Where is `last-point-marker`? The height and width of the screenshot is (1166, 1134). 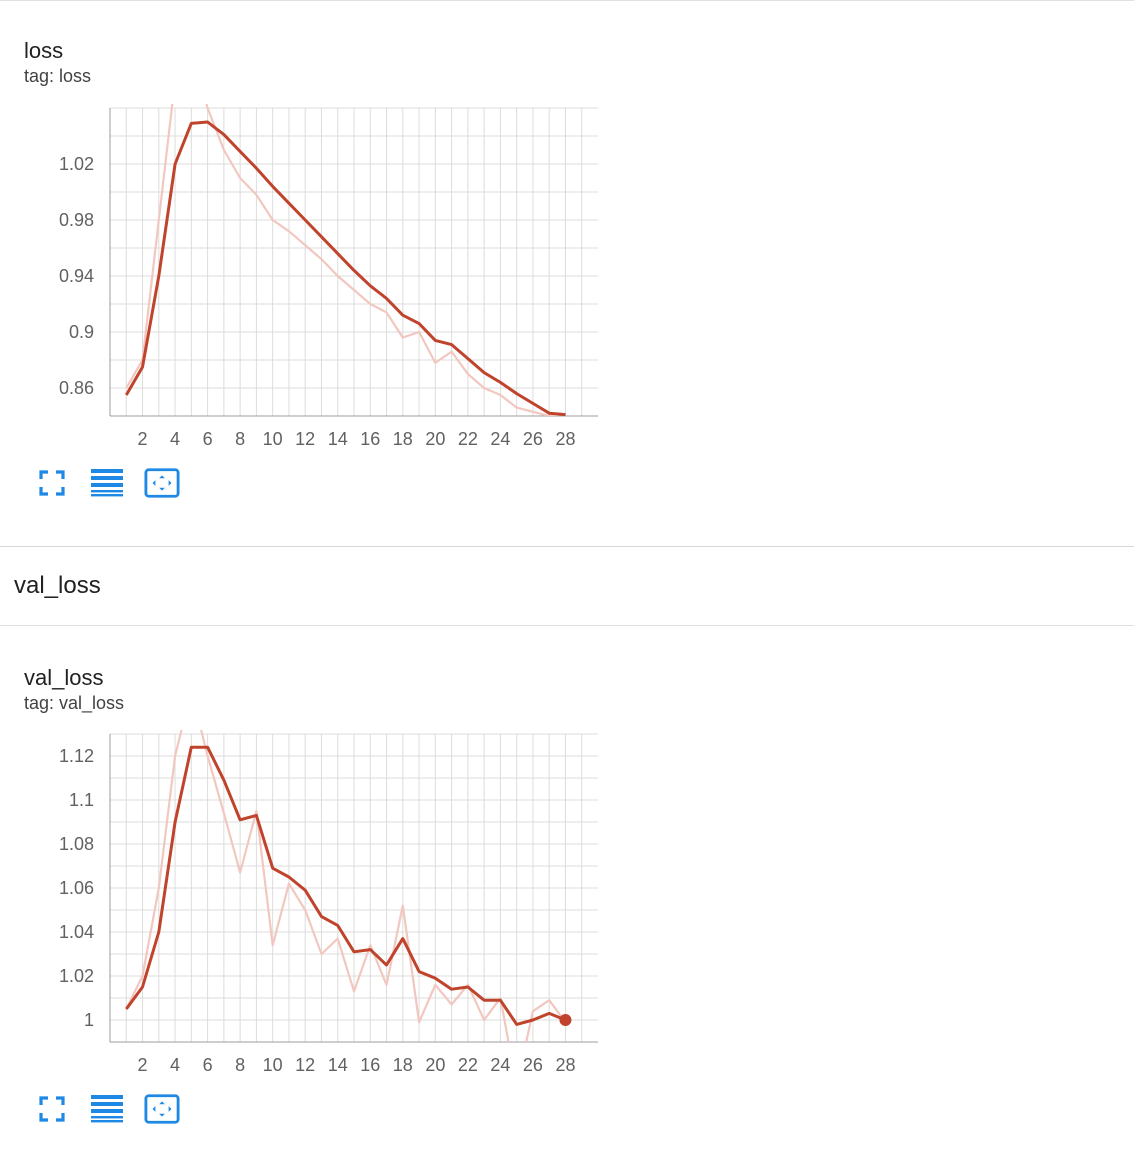 last-point-marker is located at coordinates (565, 1020).